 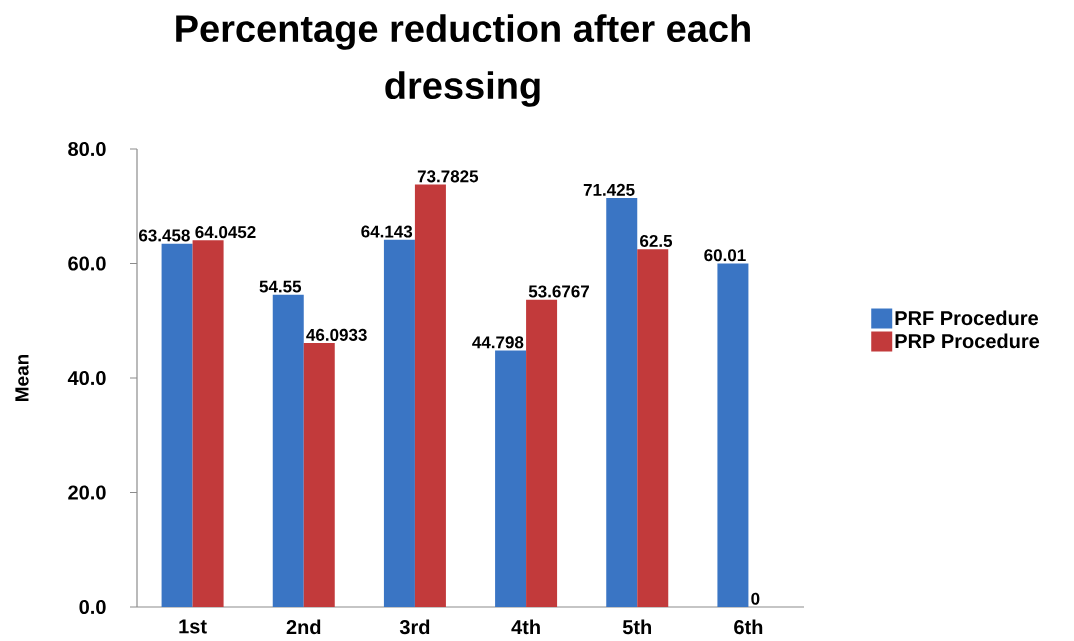 What do you see at coordinates (87, 263) in the screenshot?
I see `y-tick-label: 60.0` at bounding box center [87, 263].